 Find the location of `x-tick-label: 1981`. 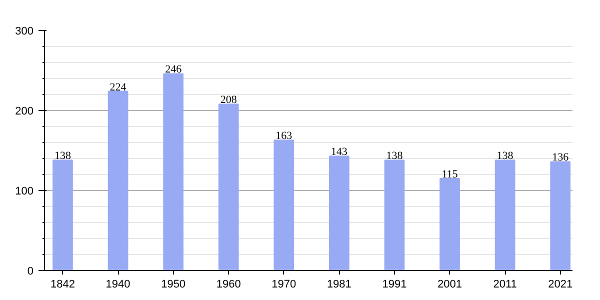

x-tick-label: 1981 is located at coordinates (339, 284).